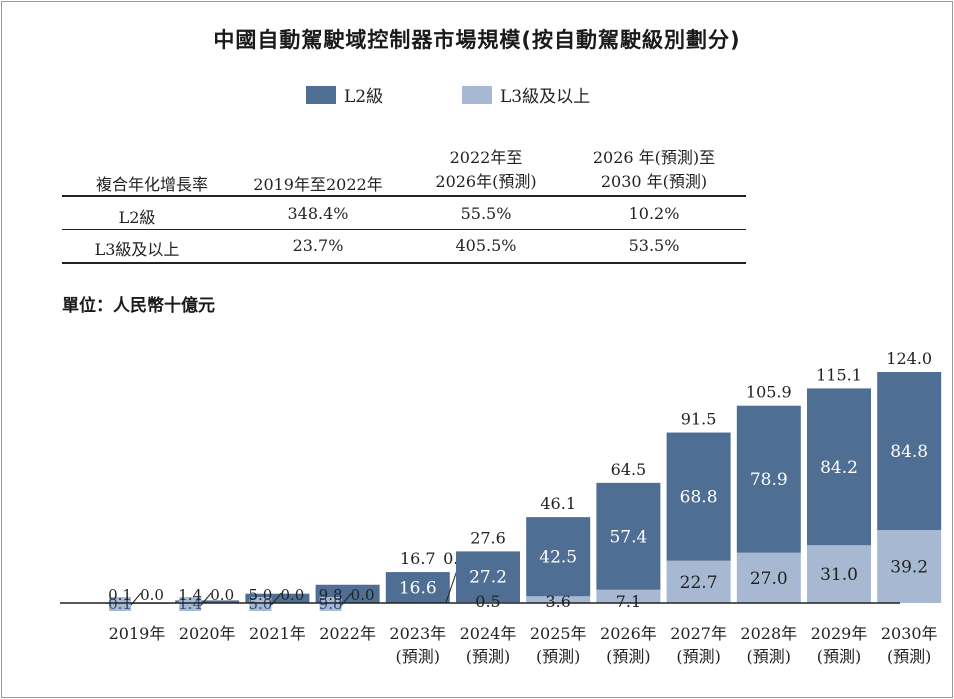 This screenshot has height=699, width=954. I want to click on cagr-header-period-3: 2026 年(預測)至 2030 年(預測), so click(654, 169).